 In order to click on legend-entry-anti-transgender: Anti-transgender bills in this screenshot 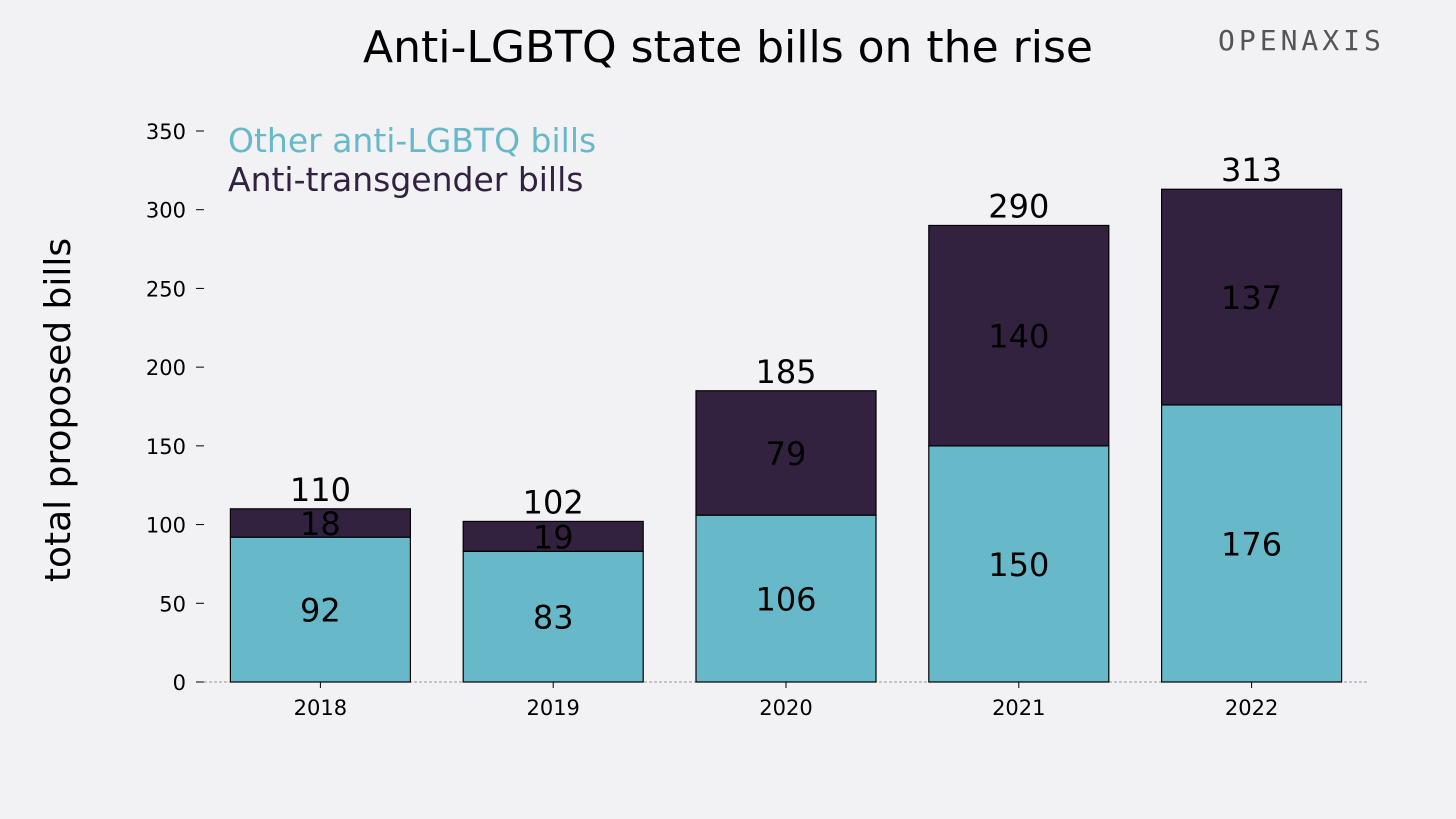, I will do `click(405, 179)`.